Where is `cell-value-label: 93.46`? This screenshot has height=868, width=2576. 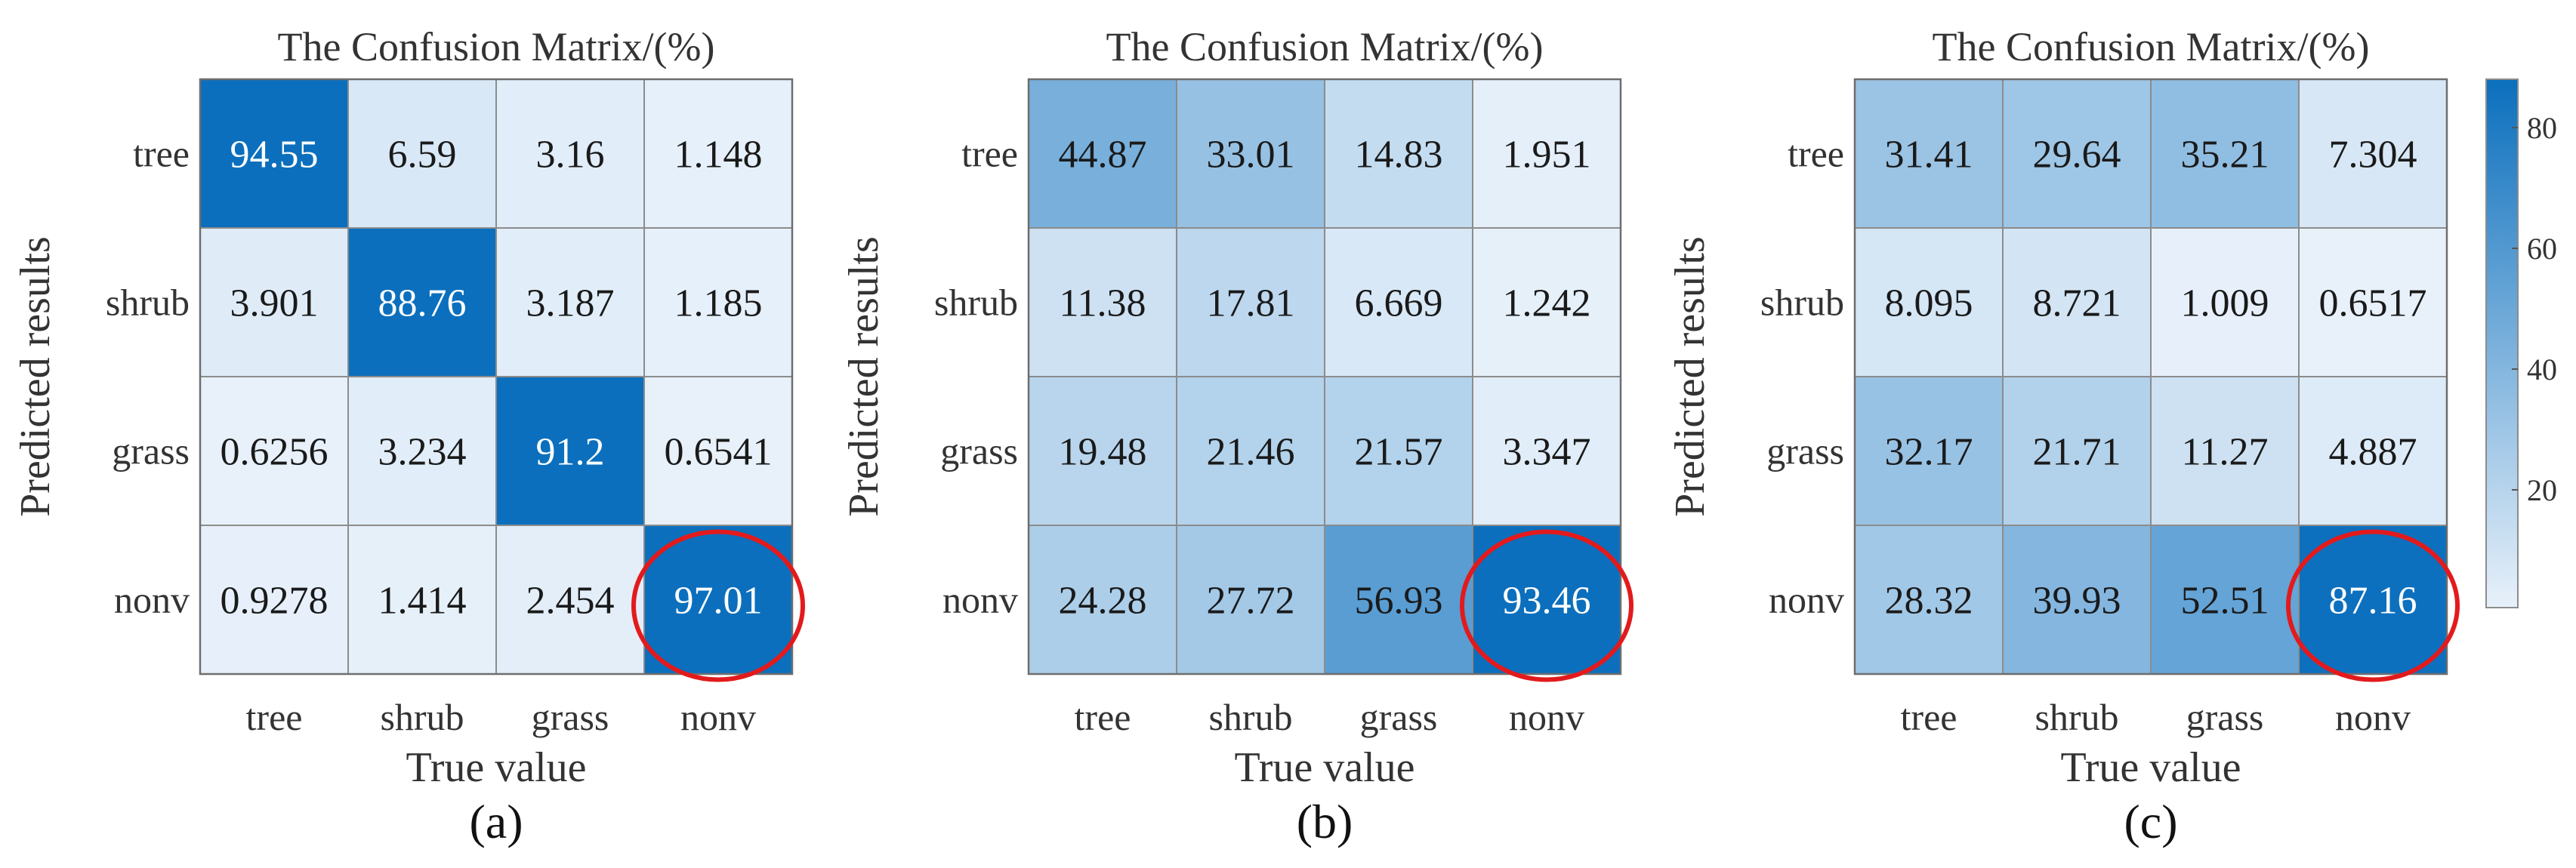
cell-value-label: 93.46 is located at coordinates (1547, 601).